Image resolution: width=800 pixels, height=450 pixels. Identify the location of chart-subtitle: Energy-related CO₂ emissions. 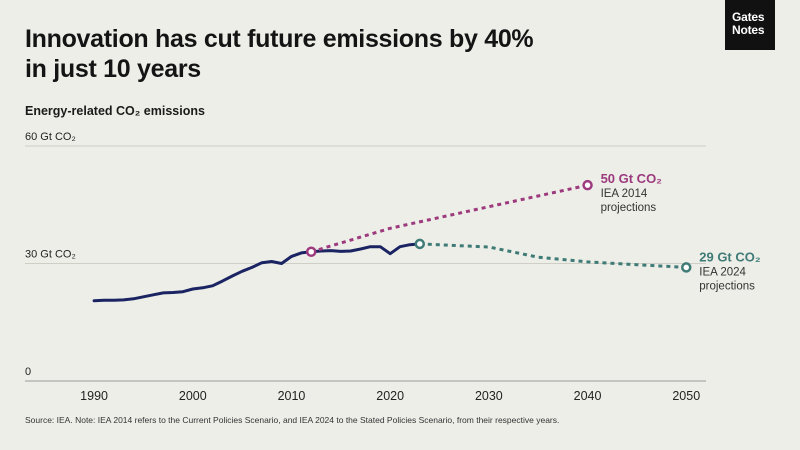
(115, 111).